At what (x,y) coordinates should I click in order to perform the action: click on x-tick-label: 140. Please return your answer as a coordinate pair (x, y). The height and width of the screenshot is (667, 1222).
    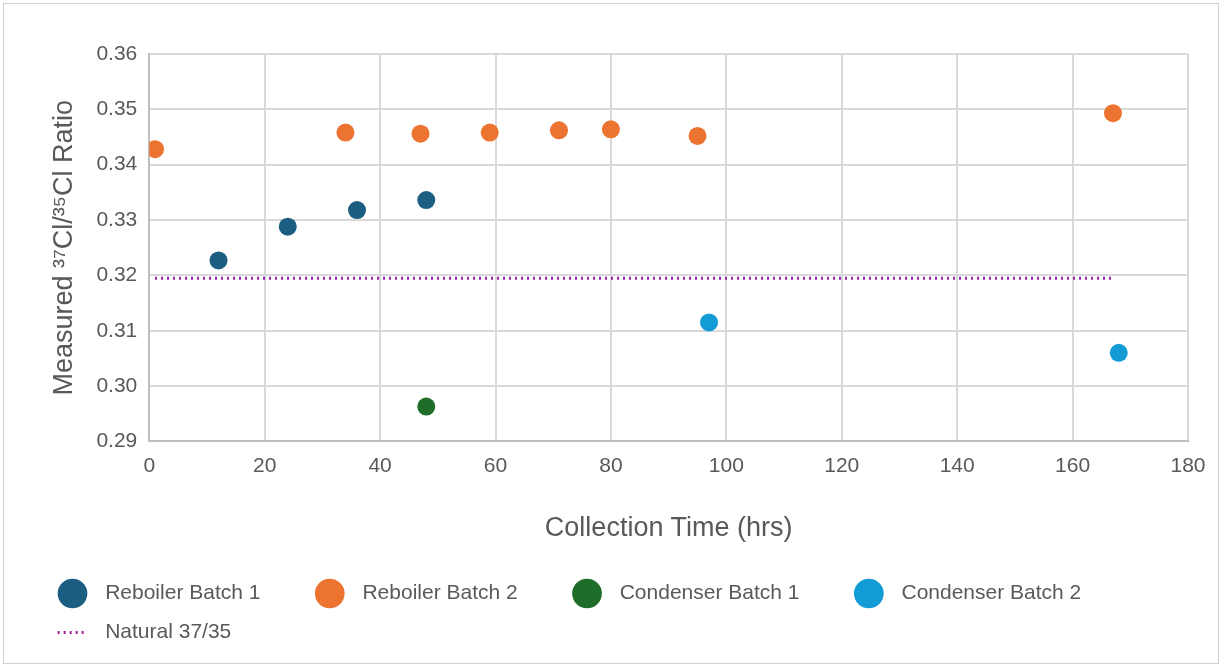
    Looking at the image, I should click on (957, 464).